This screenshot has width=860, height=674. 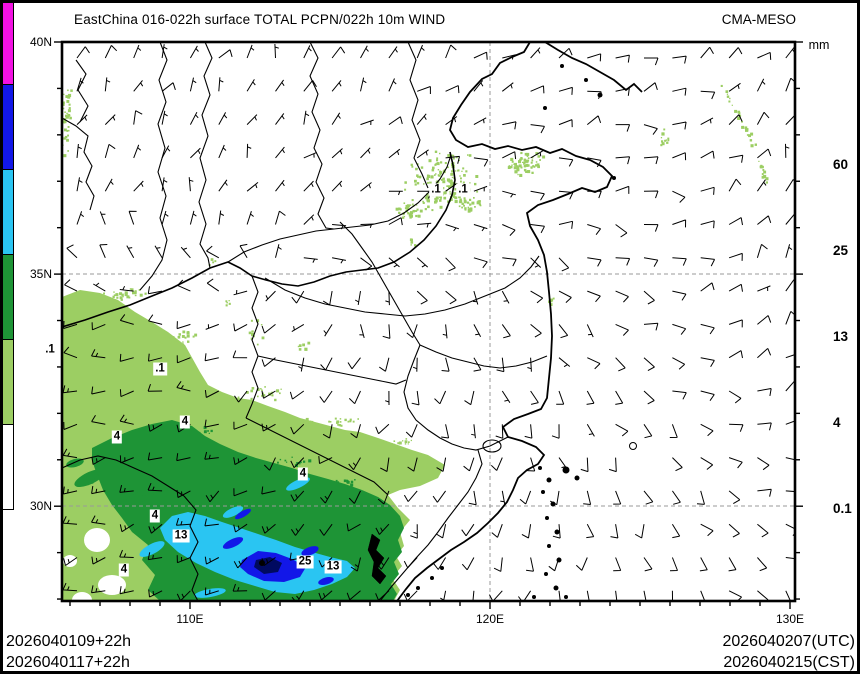 I want to click on contour-label: 13, so click(x=333, y=567).